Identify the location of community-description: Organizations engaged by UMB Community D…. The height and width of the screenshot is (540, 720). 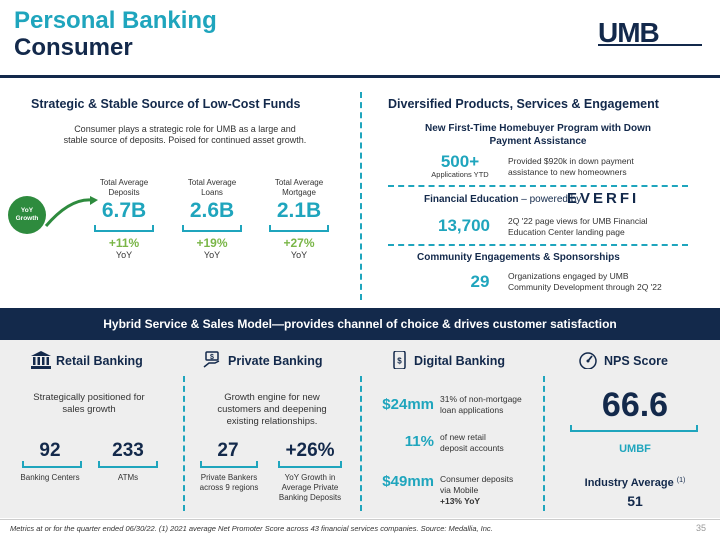
(585, 282).